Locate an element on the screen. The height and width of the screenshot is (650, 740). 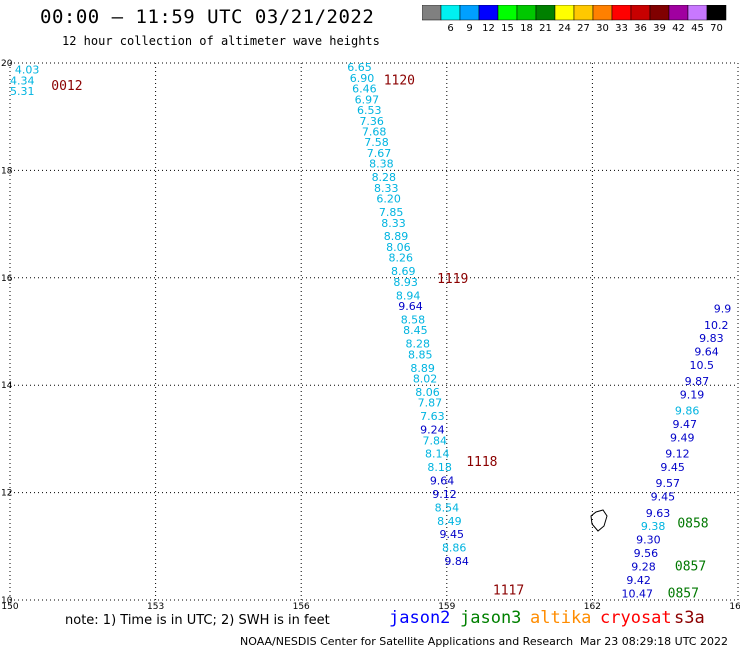
wave-height-label: 7.36 is located at coordinates (371, 121).